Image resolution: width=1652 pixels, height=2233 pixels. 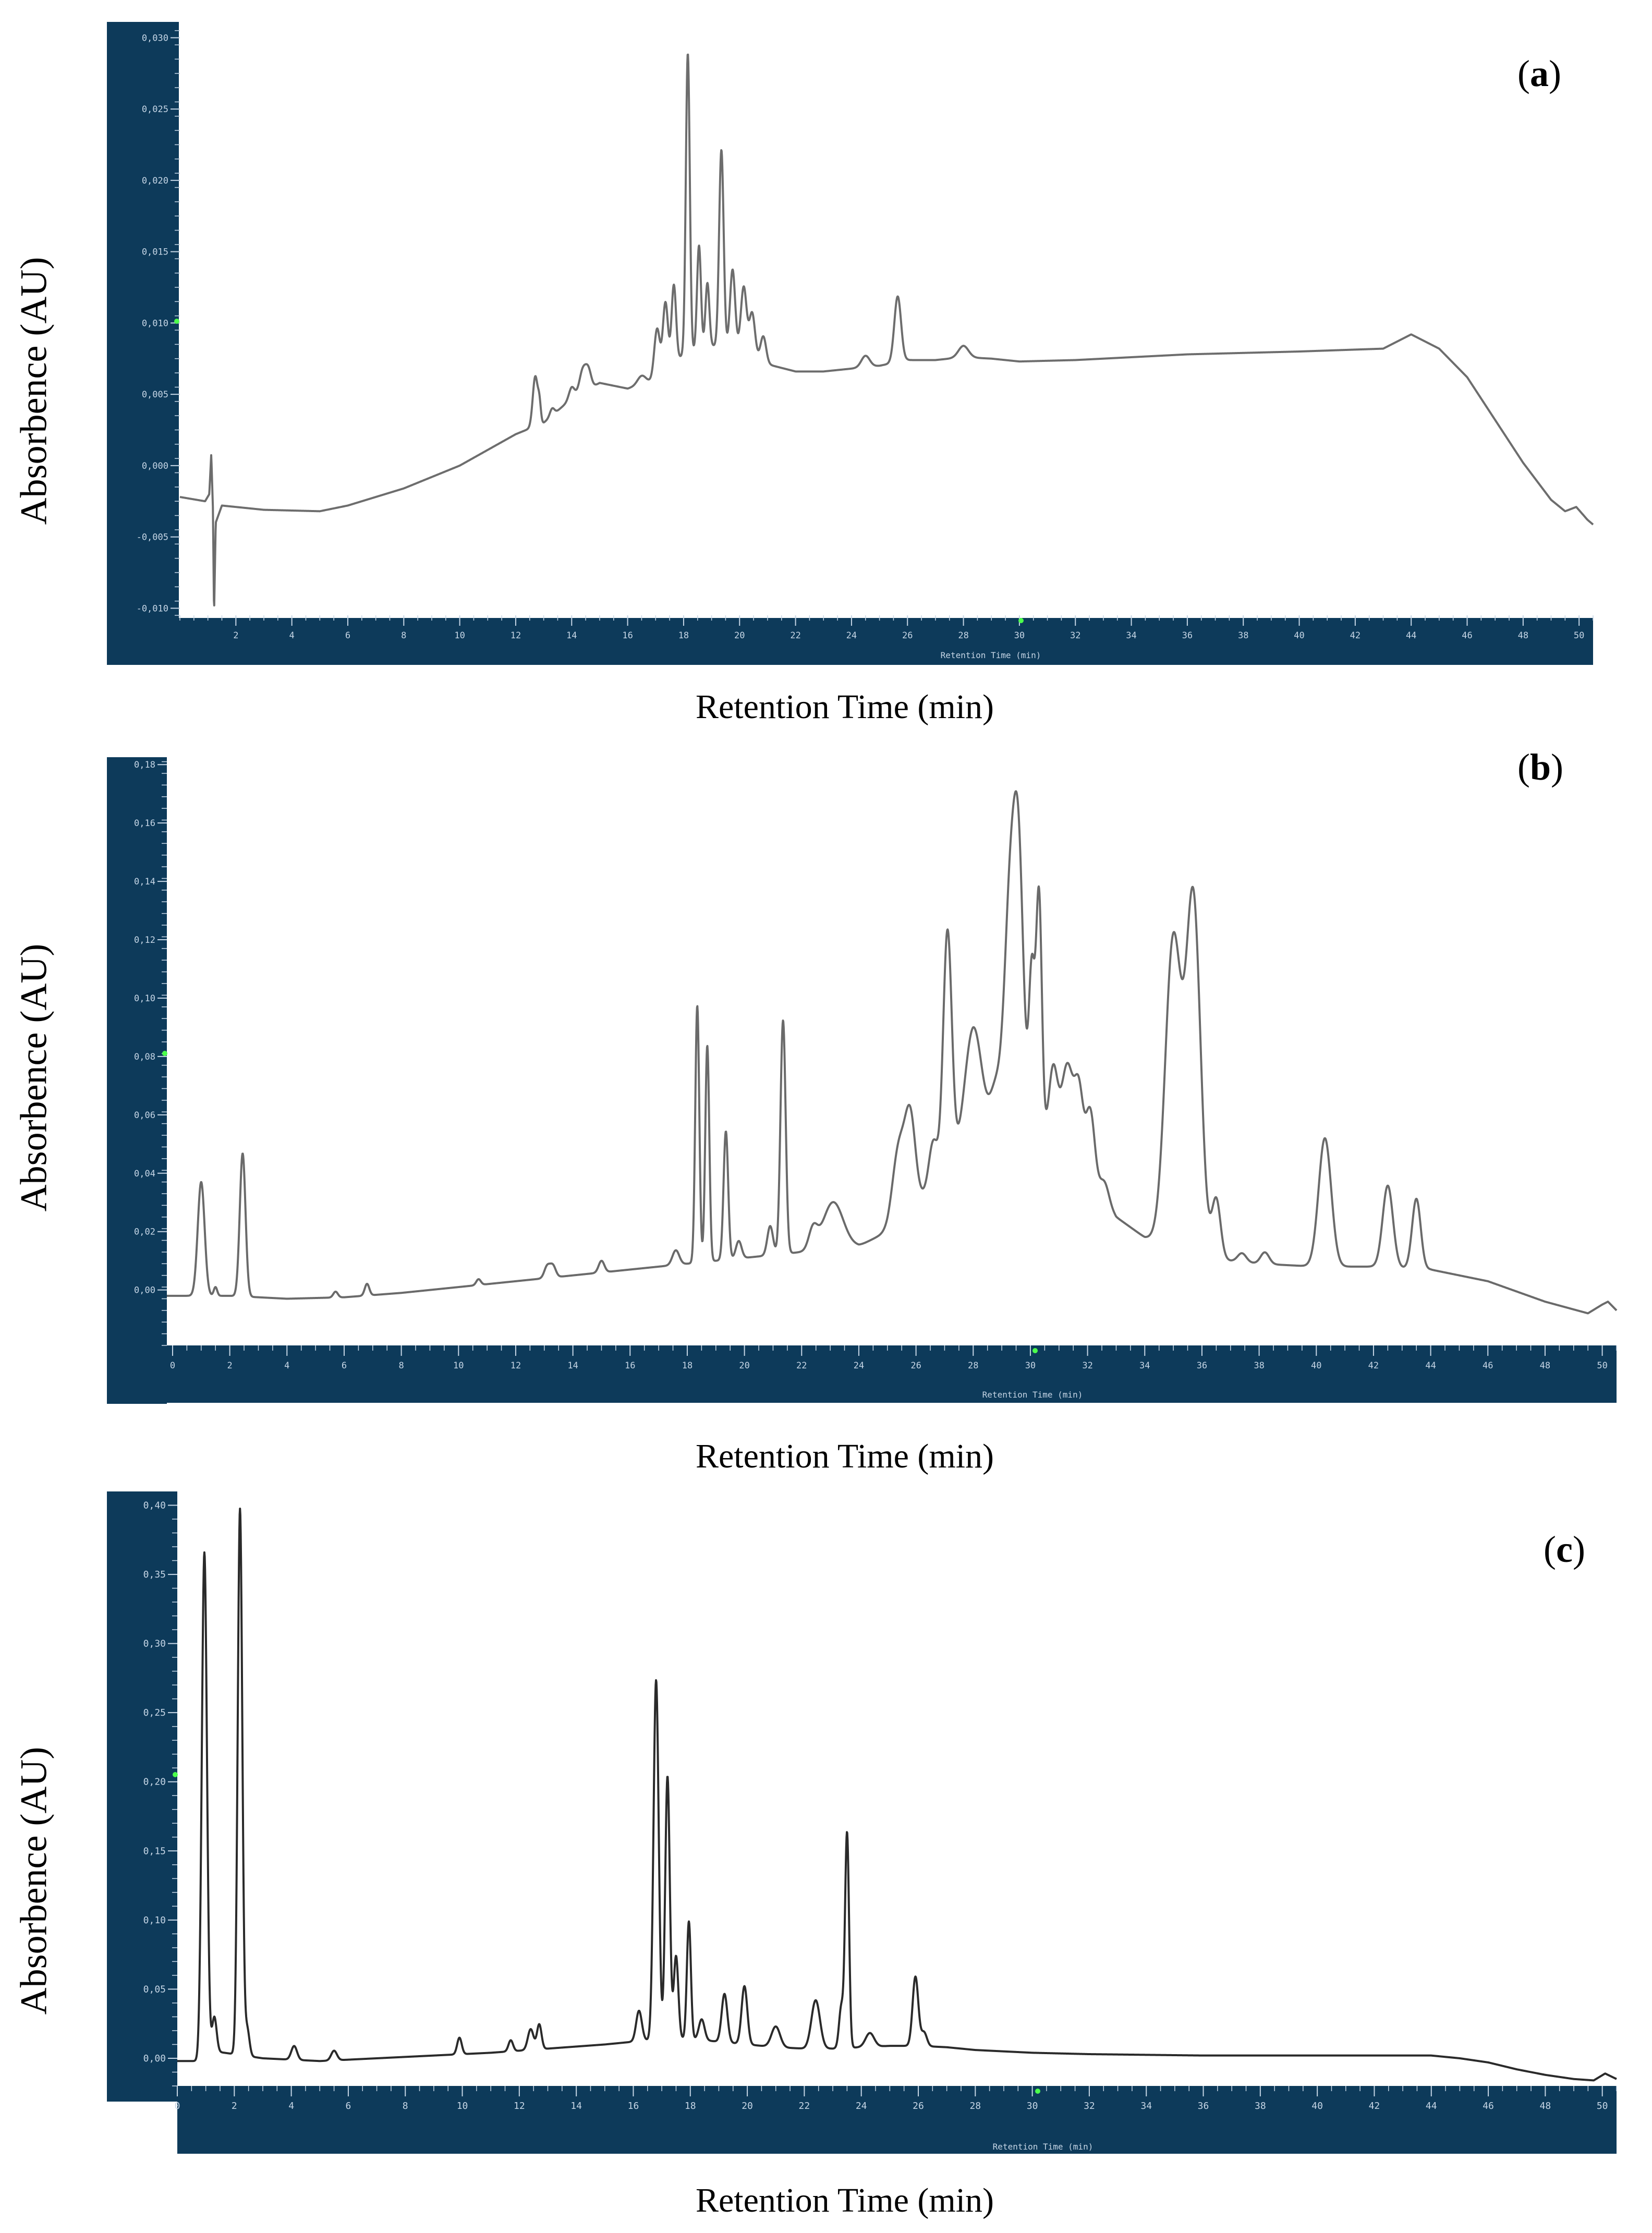 I want to click on x-tick-label-b: 6, so click(x=344, y=1366).